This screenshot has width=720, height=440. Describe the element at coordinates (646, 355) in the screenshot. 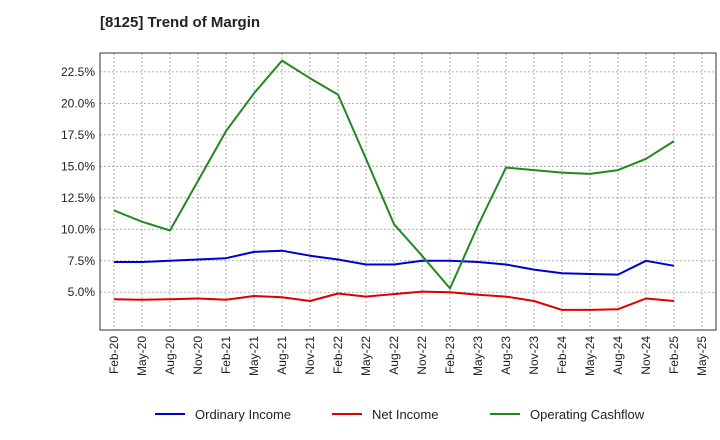

I see `x-tick-label: Nov-24` at that location.